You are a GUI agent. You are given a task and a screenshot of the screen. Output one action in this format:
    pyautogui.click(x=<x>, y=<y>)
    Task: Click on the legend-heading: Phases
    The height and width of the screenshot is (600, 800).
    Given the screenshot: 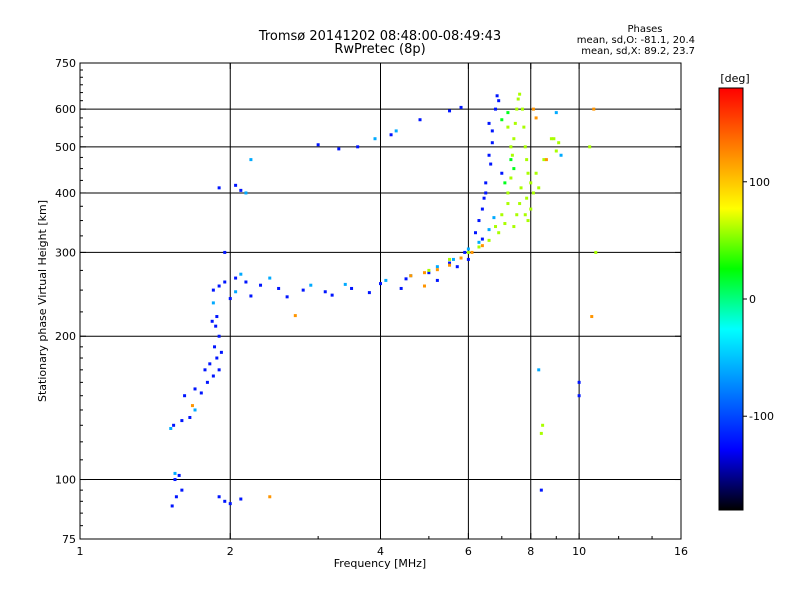 What is the action you would take?
    pyautogui.click(x=644, y=29)
    